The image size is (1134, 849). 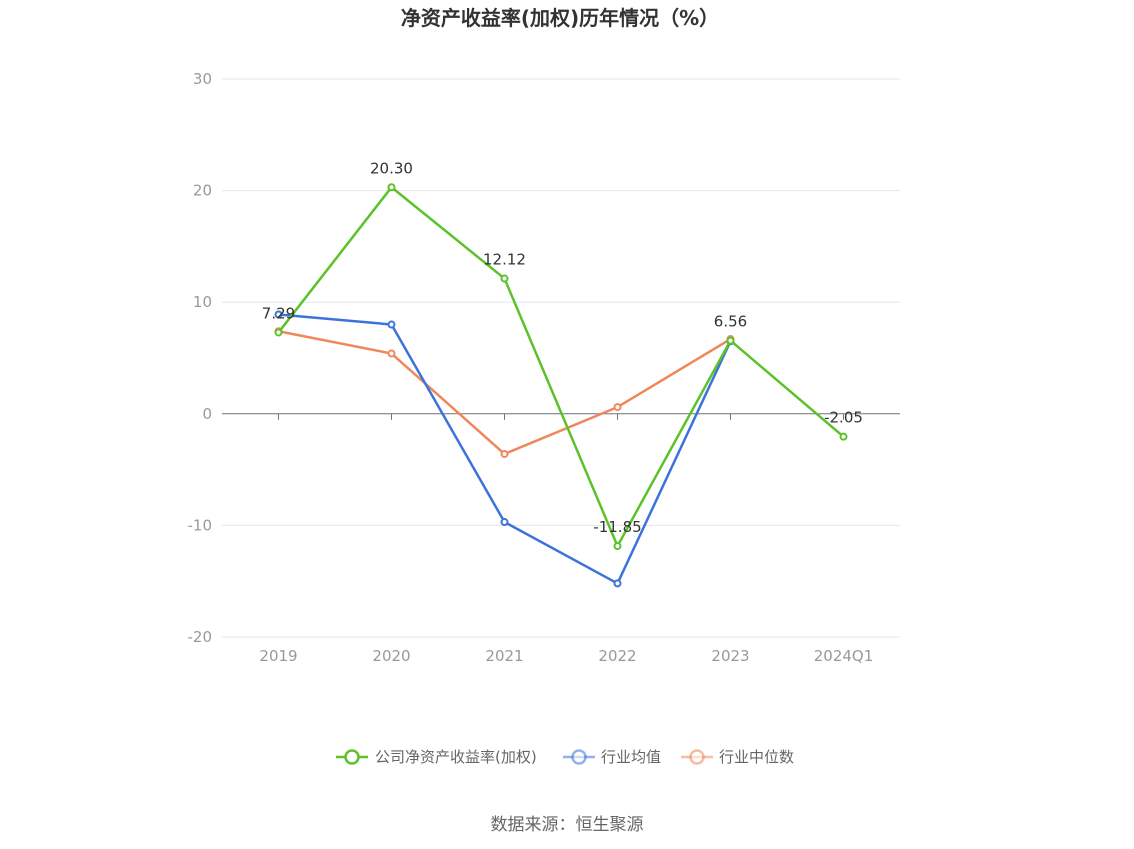 I want to click on legend-item: 公司净资产收益率(加权), so click(x=436, y=757).